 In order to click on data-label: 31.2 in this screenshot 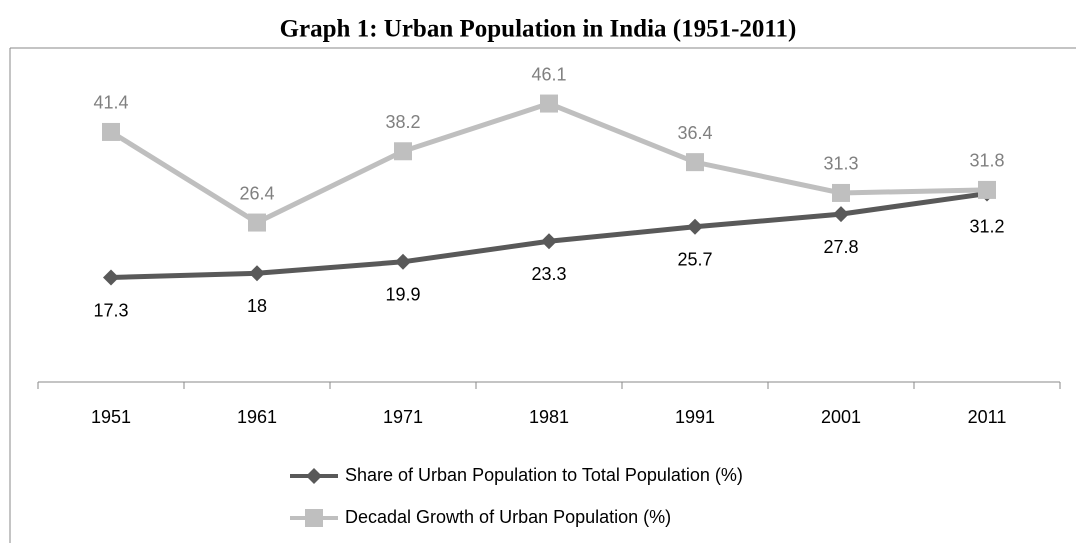, I will do `click(986, 226)`.